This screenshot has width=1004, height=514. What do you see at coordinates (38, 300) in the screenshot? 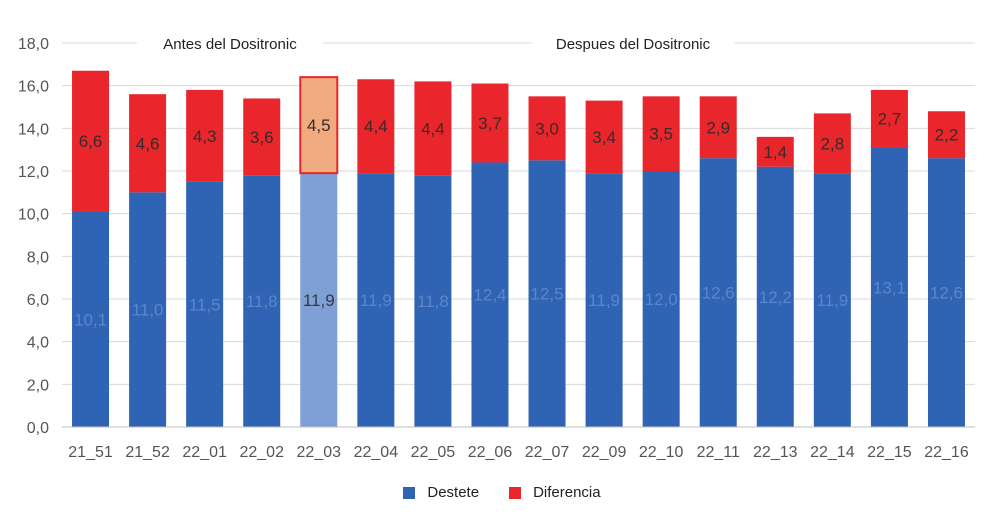
I see `y-tick-label: 6,0` at bounding box center [38, 300].